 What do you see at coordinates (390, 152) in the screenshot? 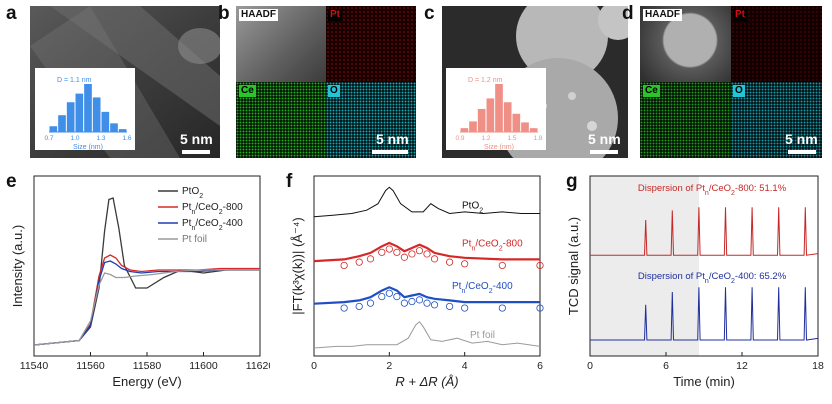
I see `scale-bar-b` at bounding box center [390, 152].